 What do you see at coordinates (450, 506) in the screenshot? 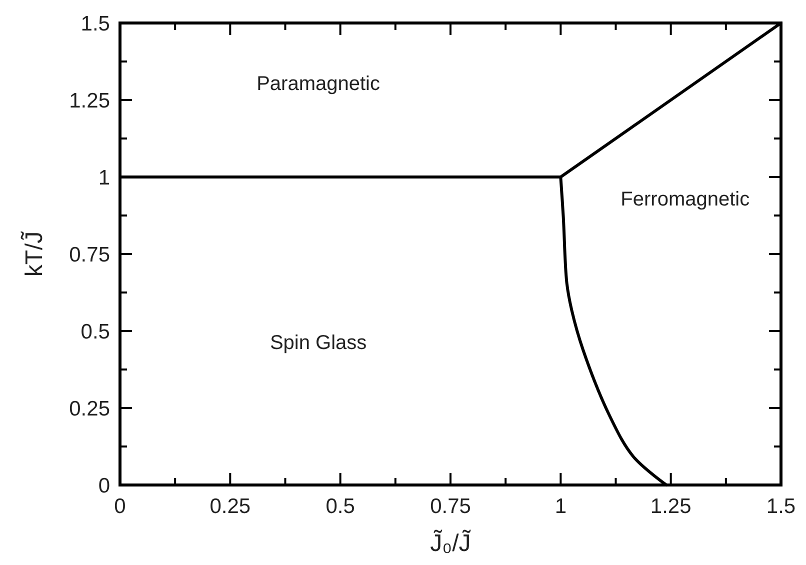
I see `x-tick-label: 0.75` at bounding box center [450, 506].